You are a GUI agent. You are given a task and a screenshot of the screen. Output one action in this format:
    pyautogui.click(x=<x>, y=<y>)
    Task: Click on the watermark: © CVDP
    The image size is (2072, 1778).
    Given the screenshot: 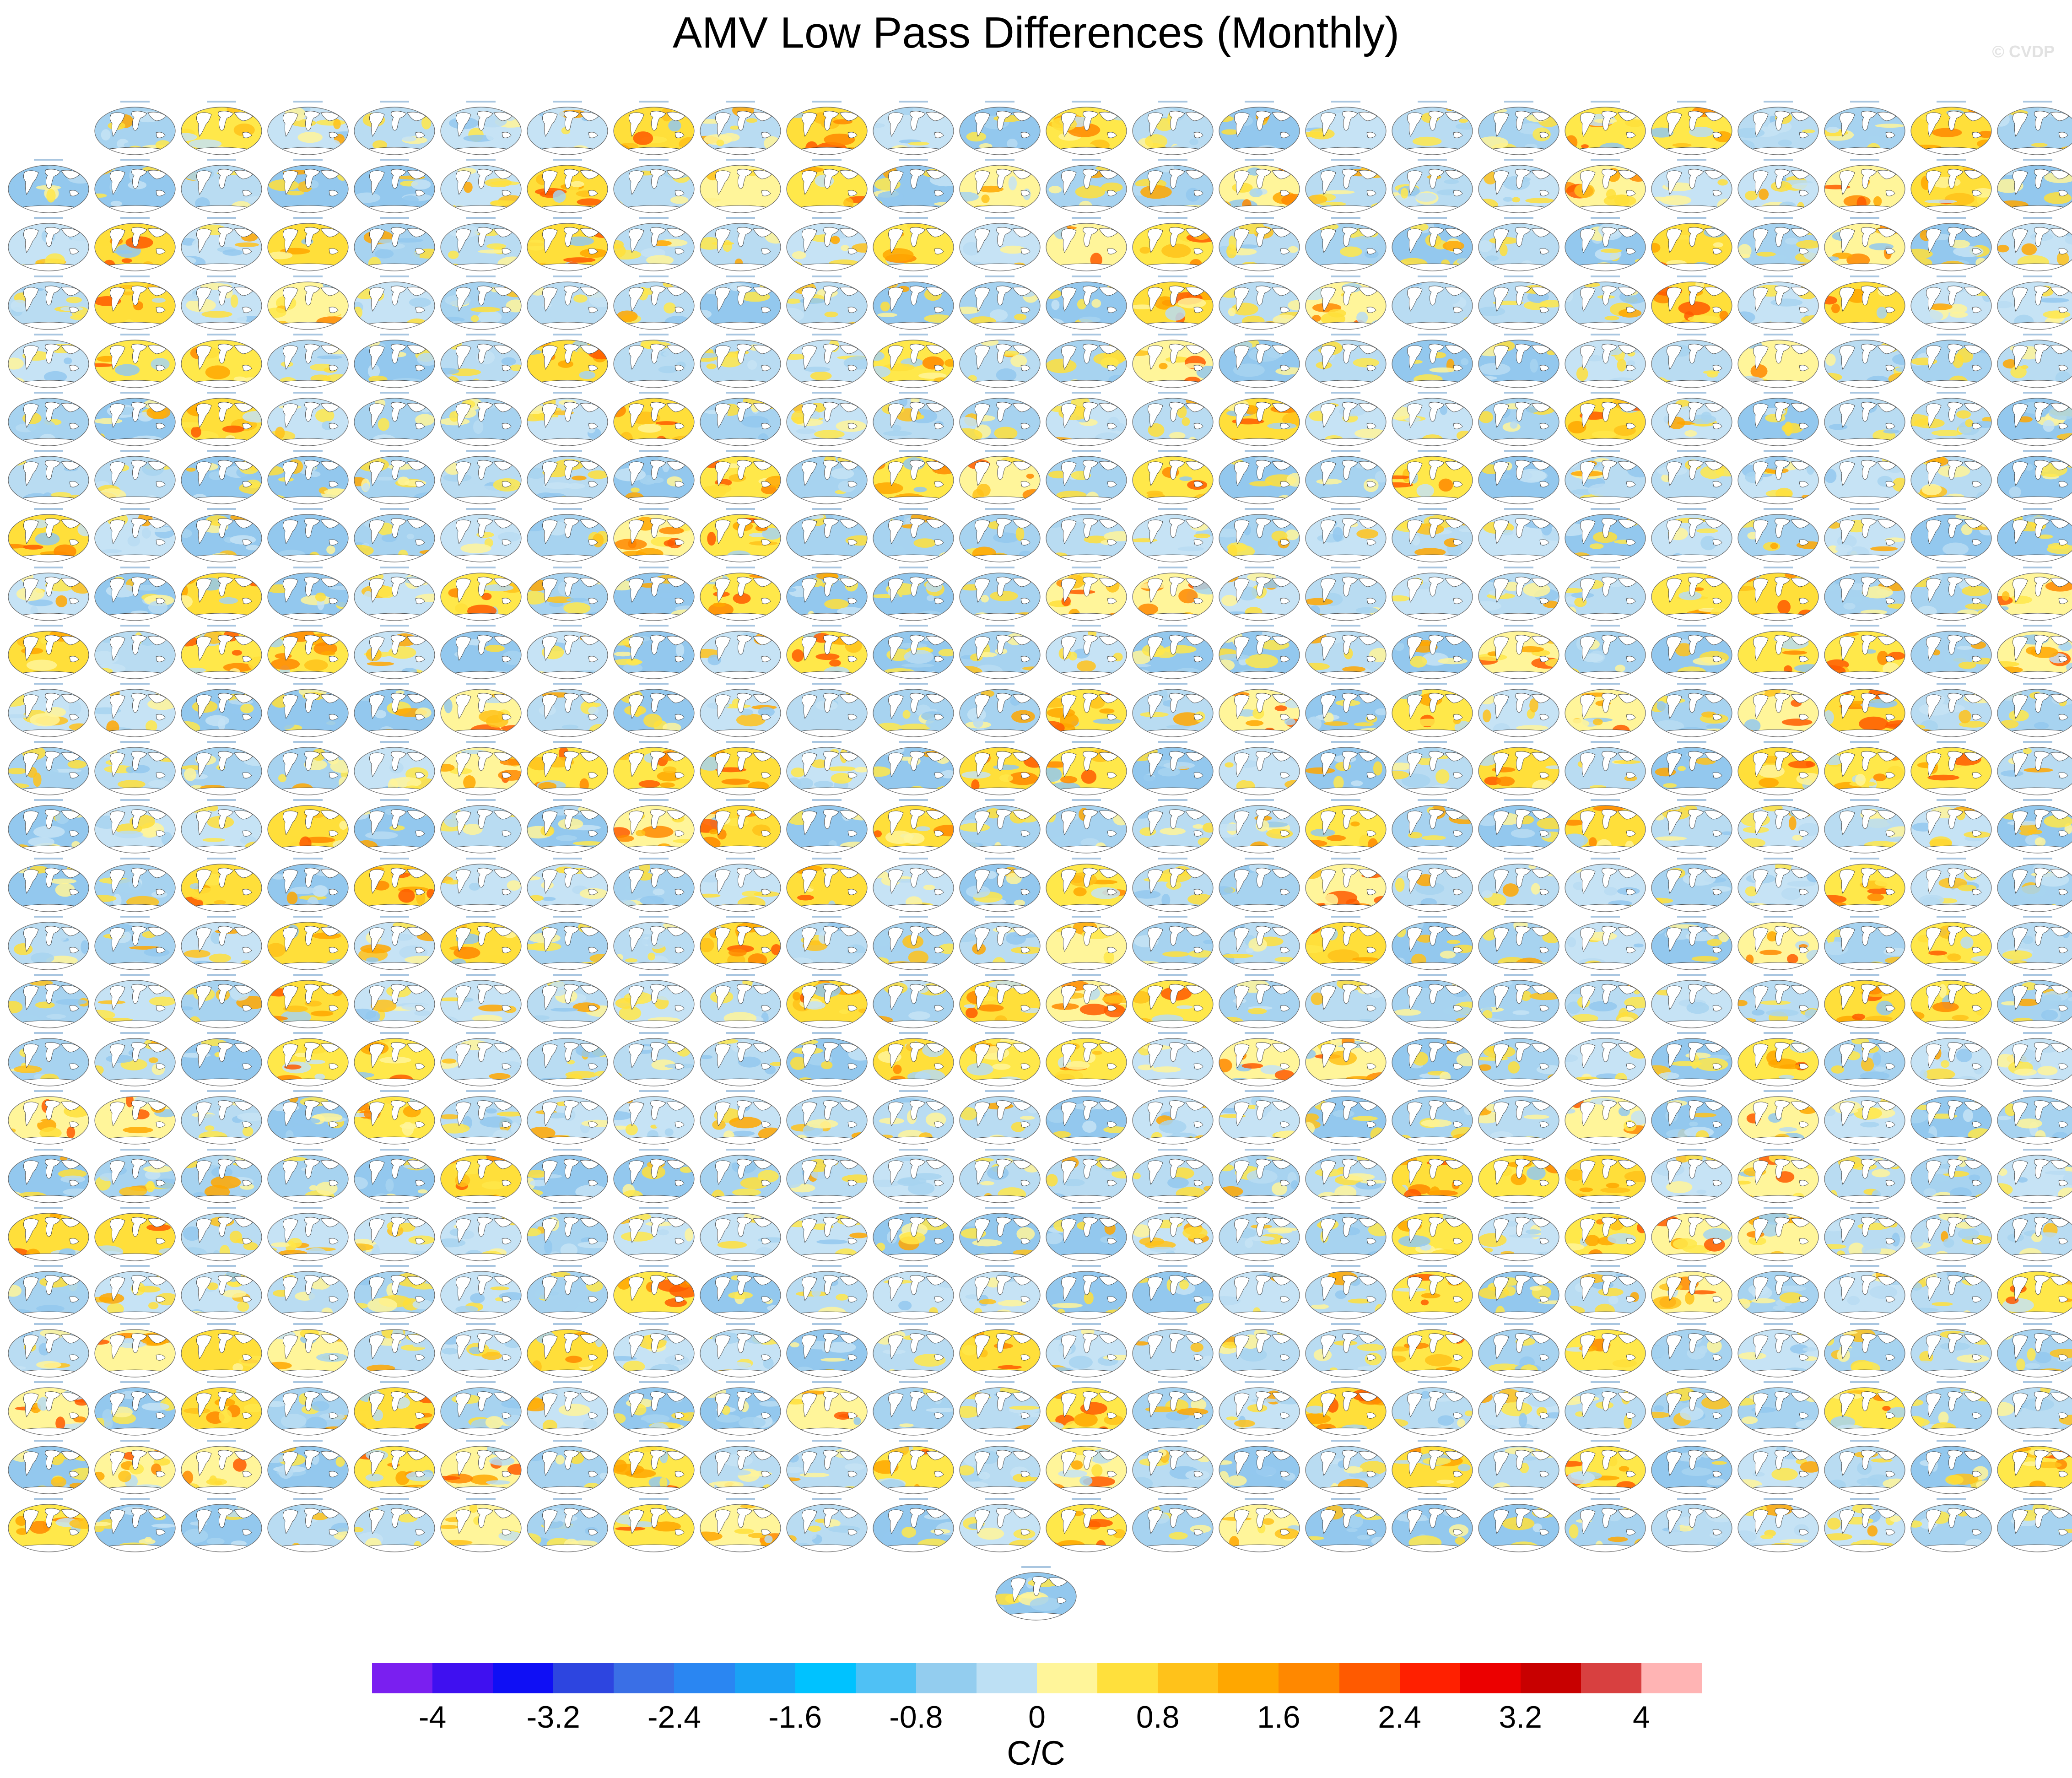 What is the action you would take?
    pyautogui.click(x=2023, y=51)
    